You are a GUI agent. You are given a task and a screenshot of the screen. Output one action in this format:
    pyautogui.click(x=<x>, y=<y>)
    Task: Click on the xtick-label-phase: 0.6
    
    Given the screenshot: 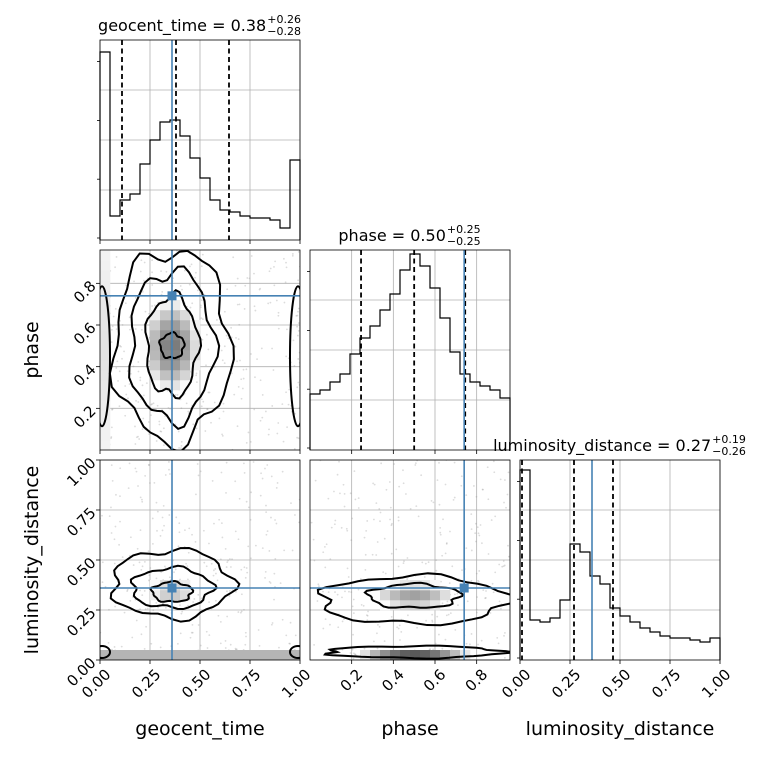 What is the action you would take?
    pyautogui.click(x=435, y=681)
    